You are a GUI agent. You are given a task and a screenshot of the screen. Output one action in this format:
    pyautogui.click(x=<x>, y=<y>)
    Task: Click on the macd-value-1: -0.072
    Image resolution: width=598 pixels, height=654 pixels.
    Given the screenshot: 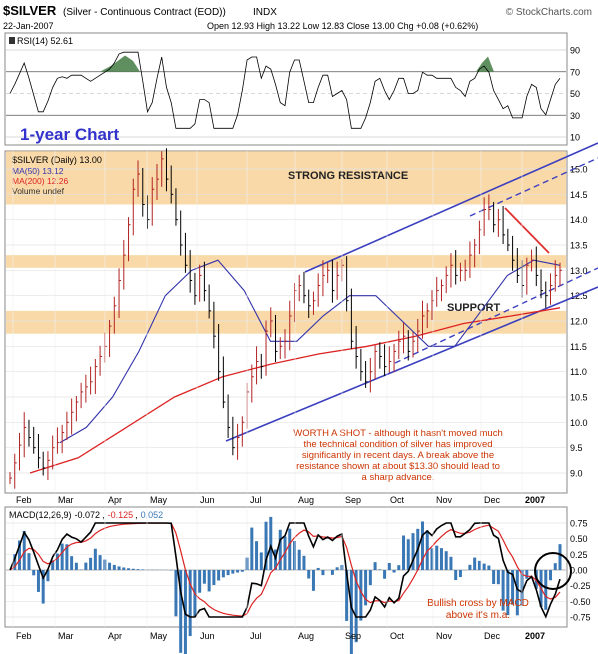 What is the action you would take?
    pyautogui.click(x=88, y=515)
    